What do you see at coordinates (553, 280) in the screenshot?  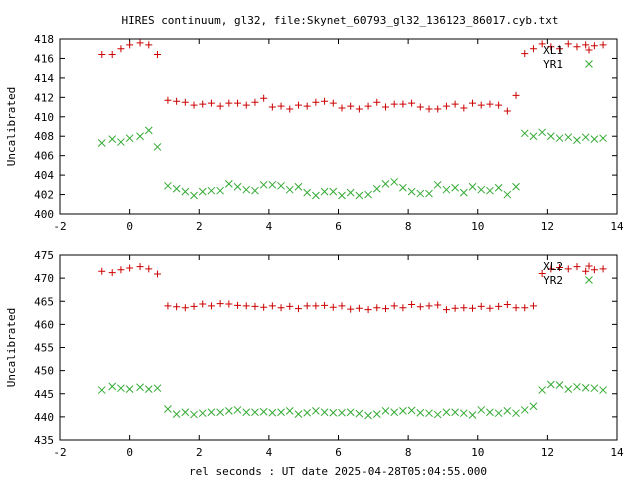 I see `legend-label: YR2` at bounding box center [553, 280].